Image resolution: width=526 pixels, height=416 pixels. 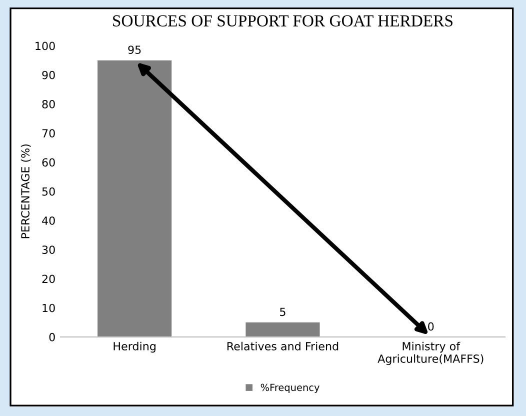 I want to click on data-label: 0, so click(x=431, y=326).